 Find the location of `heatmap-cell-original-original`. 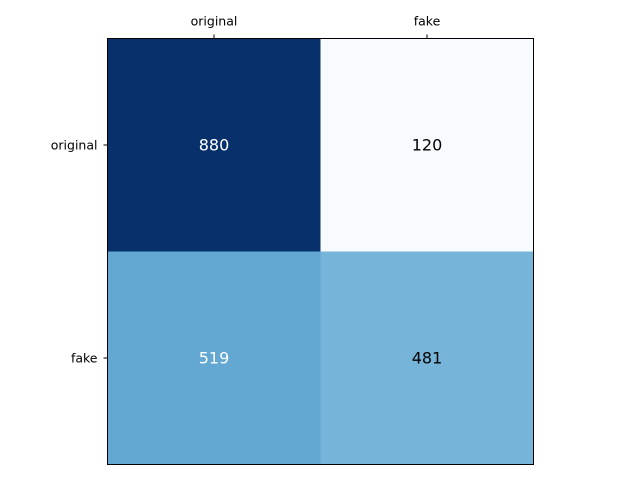

heatmap-cell-original-original is located at coordinates (214, 145).